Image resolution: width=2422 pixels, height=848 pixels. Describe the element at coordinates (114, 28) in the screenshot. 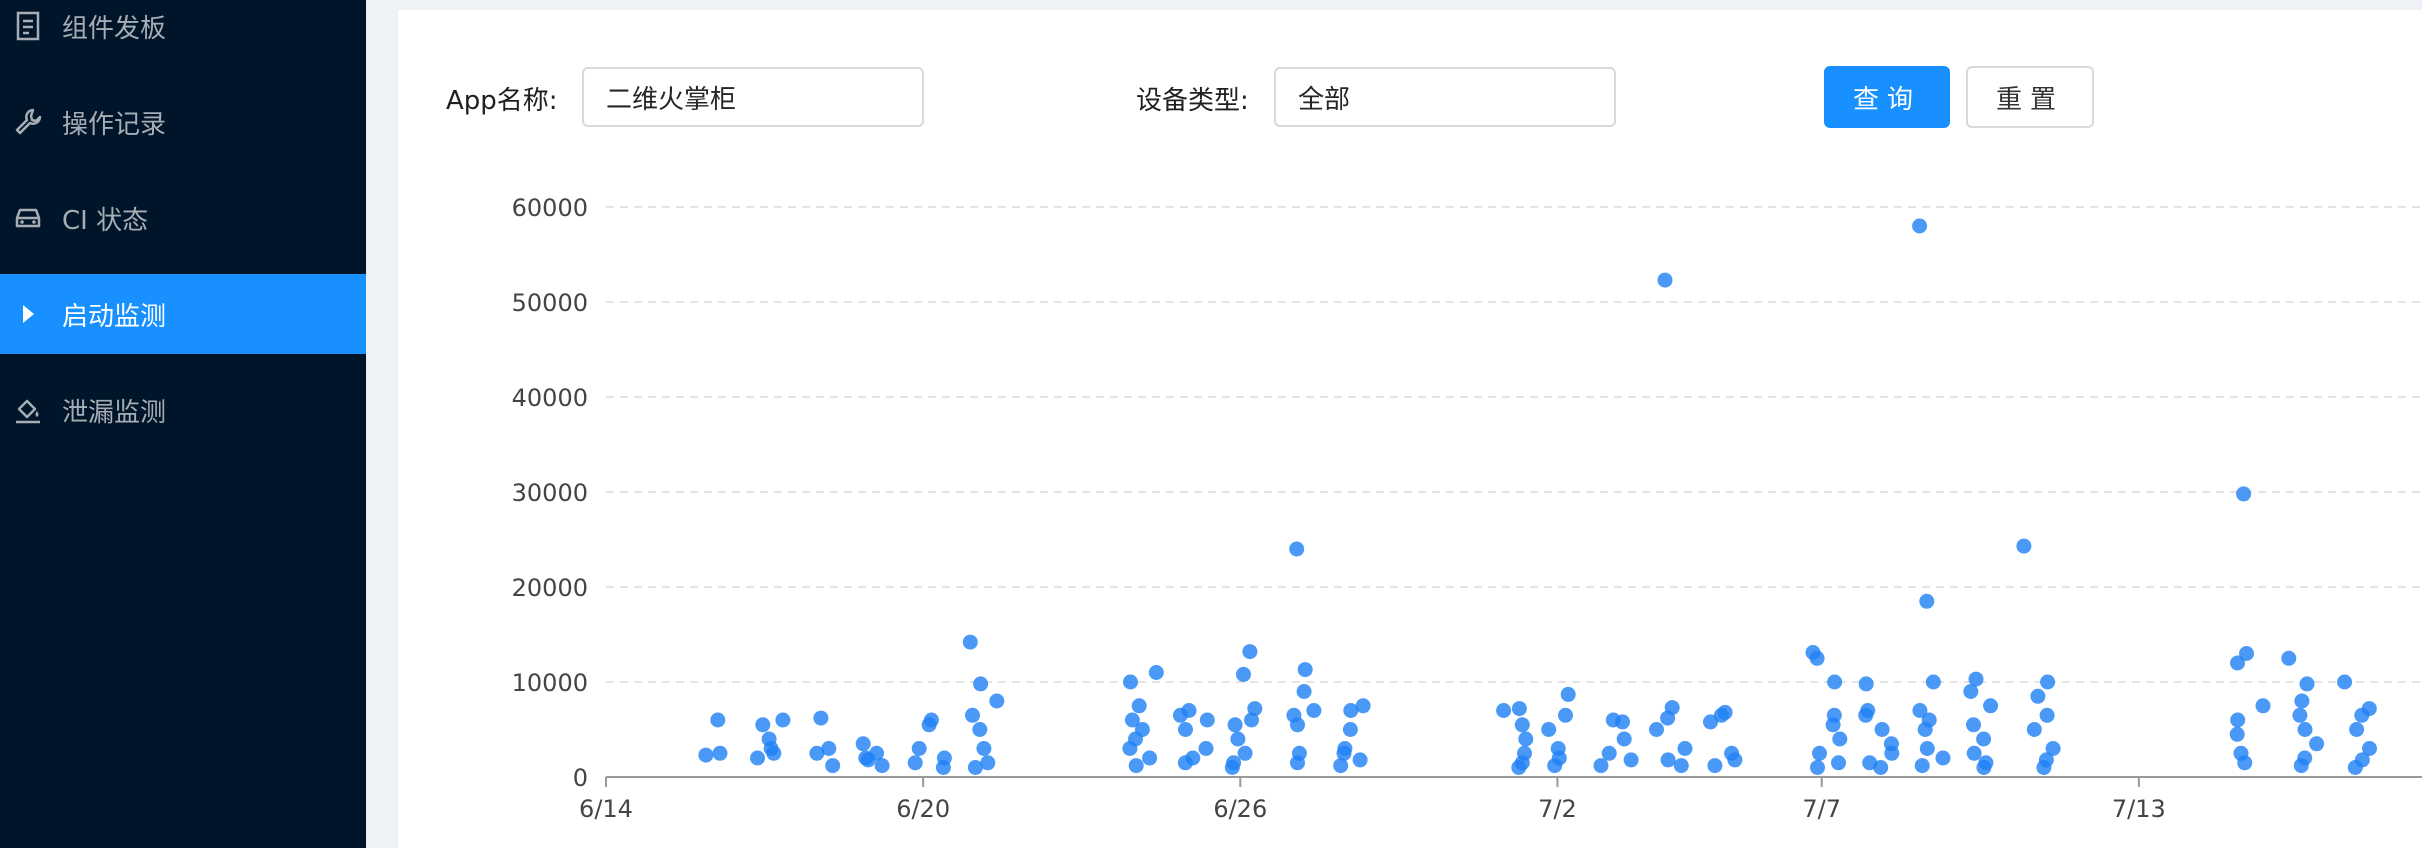

I see `sidebar-item-label: 组件发板` at that location.